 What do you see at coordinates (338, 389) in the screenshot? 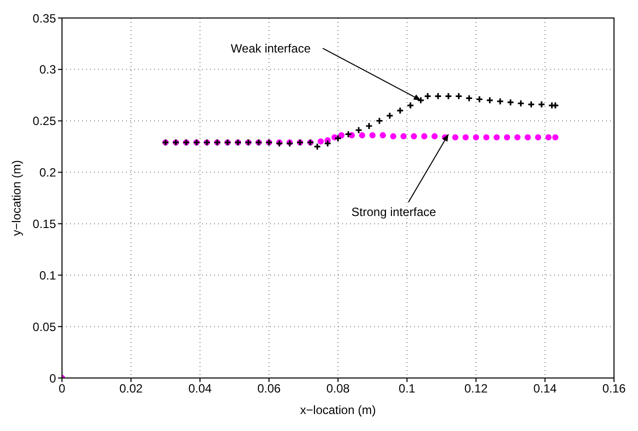
I see `x-tick-label: 0.08` at bounding box center [338, 389].